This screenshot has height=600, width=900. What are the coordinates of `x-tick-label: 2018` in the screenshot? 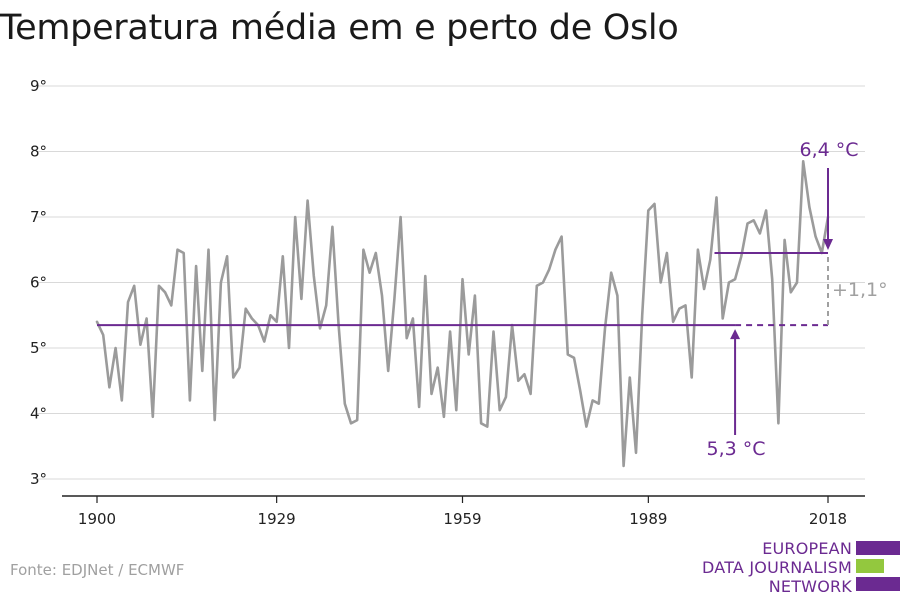 It's located at (828, 519).